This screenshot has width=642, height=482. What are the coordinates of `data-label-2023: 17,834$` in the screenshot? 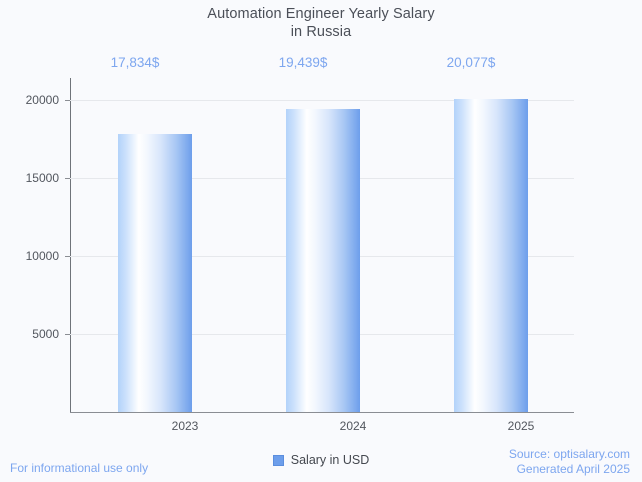 It's located at (135, 62).